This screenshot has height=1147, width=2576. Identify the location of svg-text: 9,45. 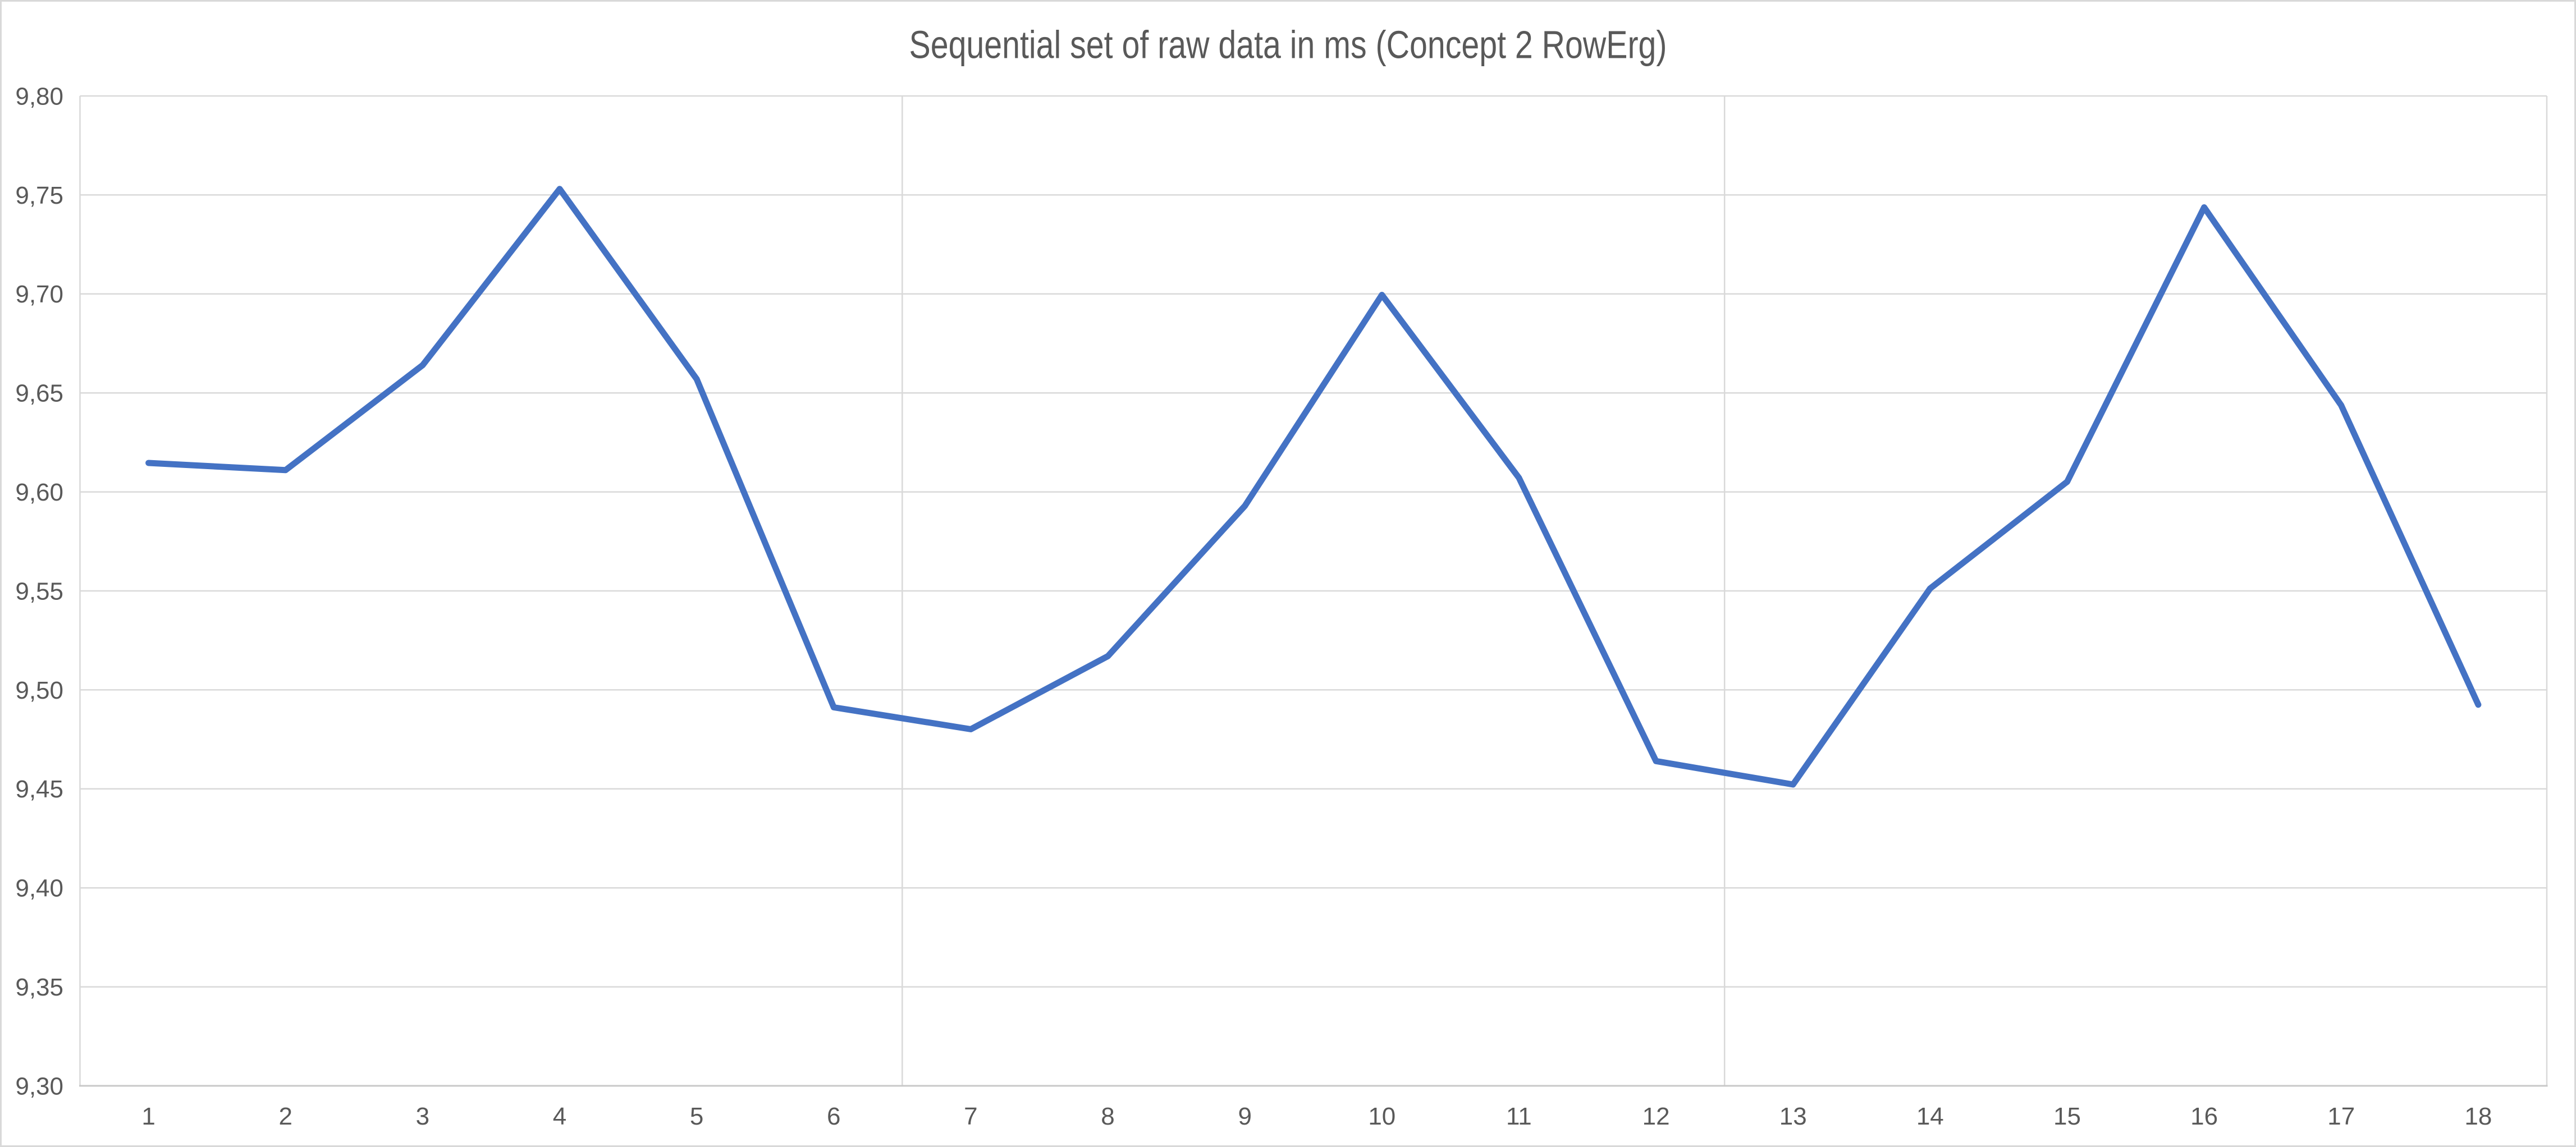
(39, 789).